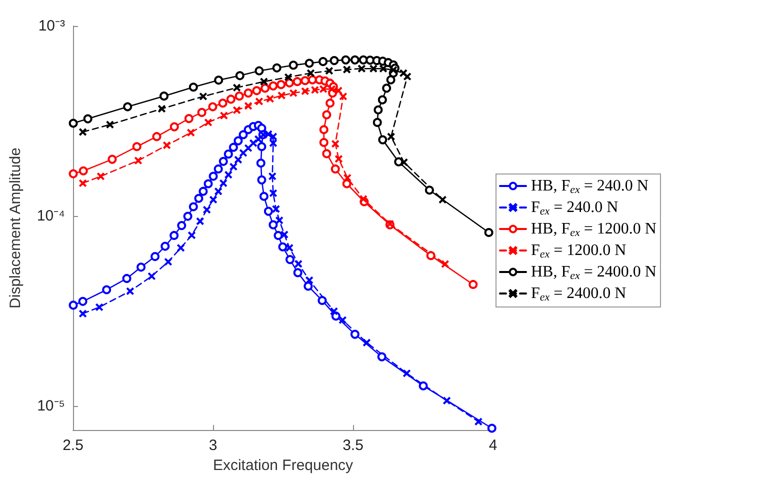  I want to click on x-tick-label: 3.5, so click(353, 445).